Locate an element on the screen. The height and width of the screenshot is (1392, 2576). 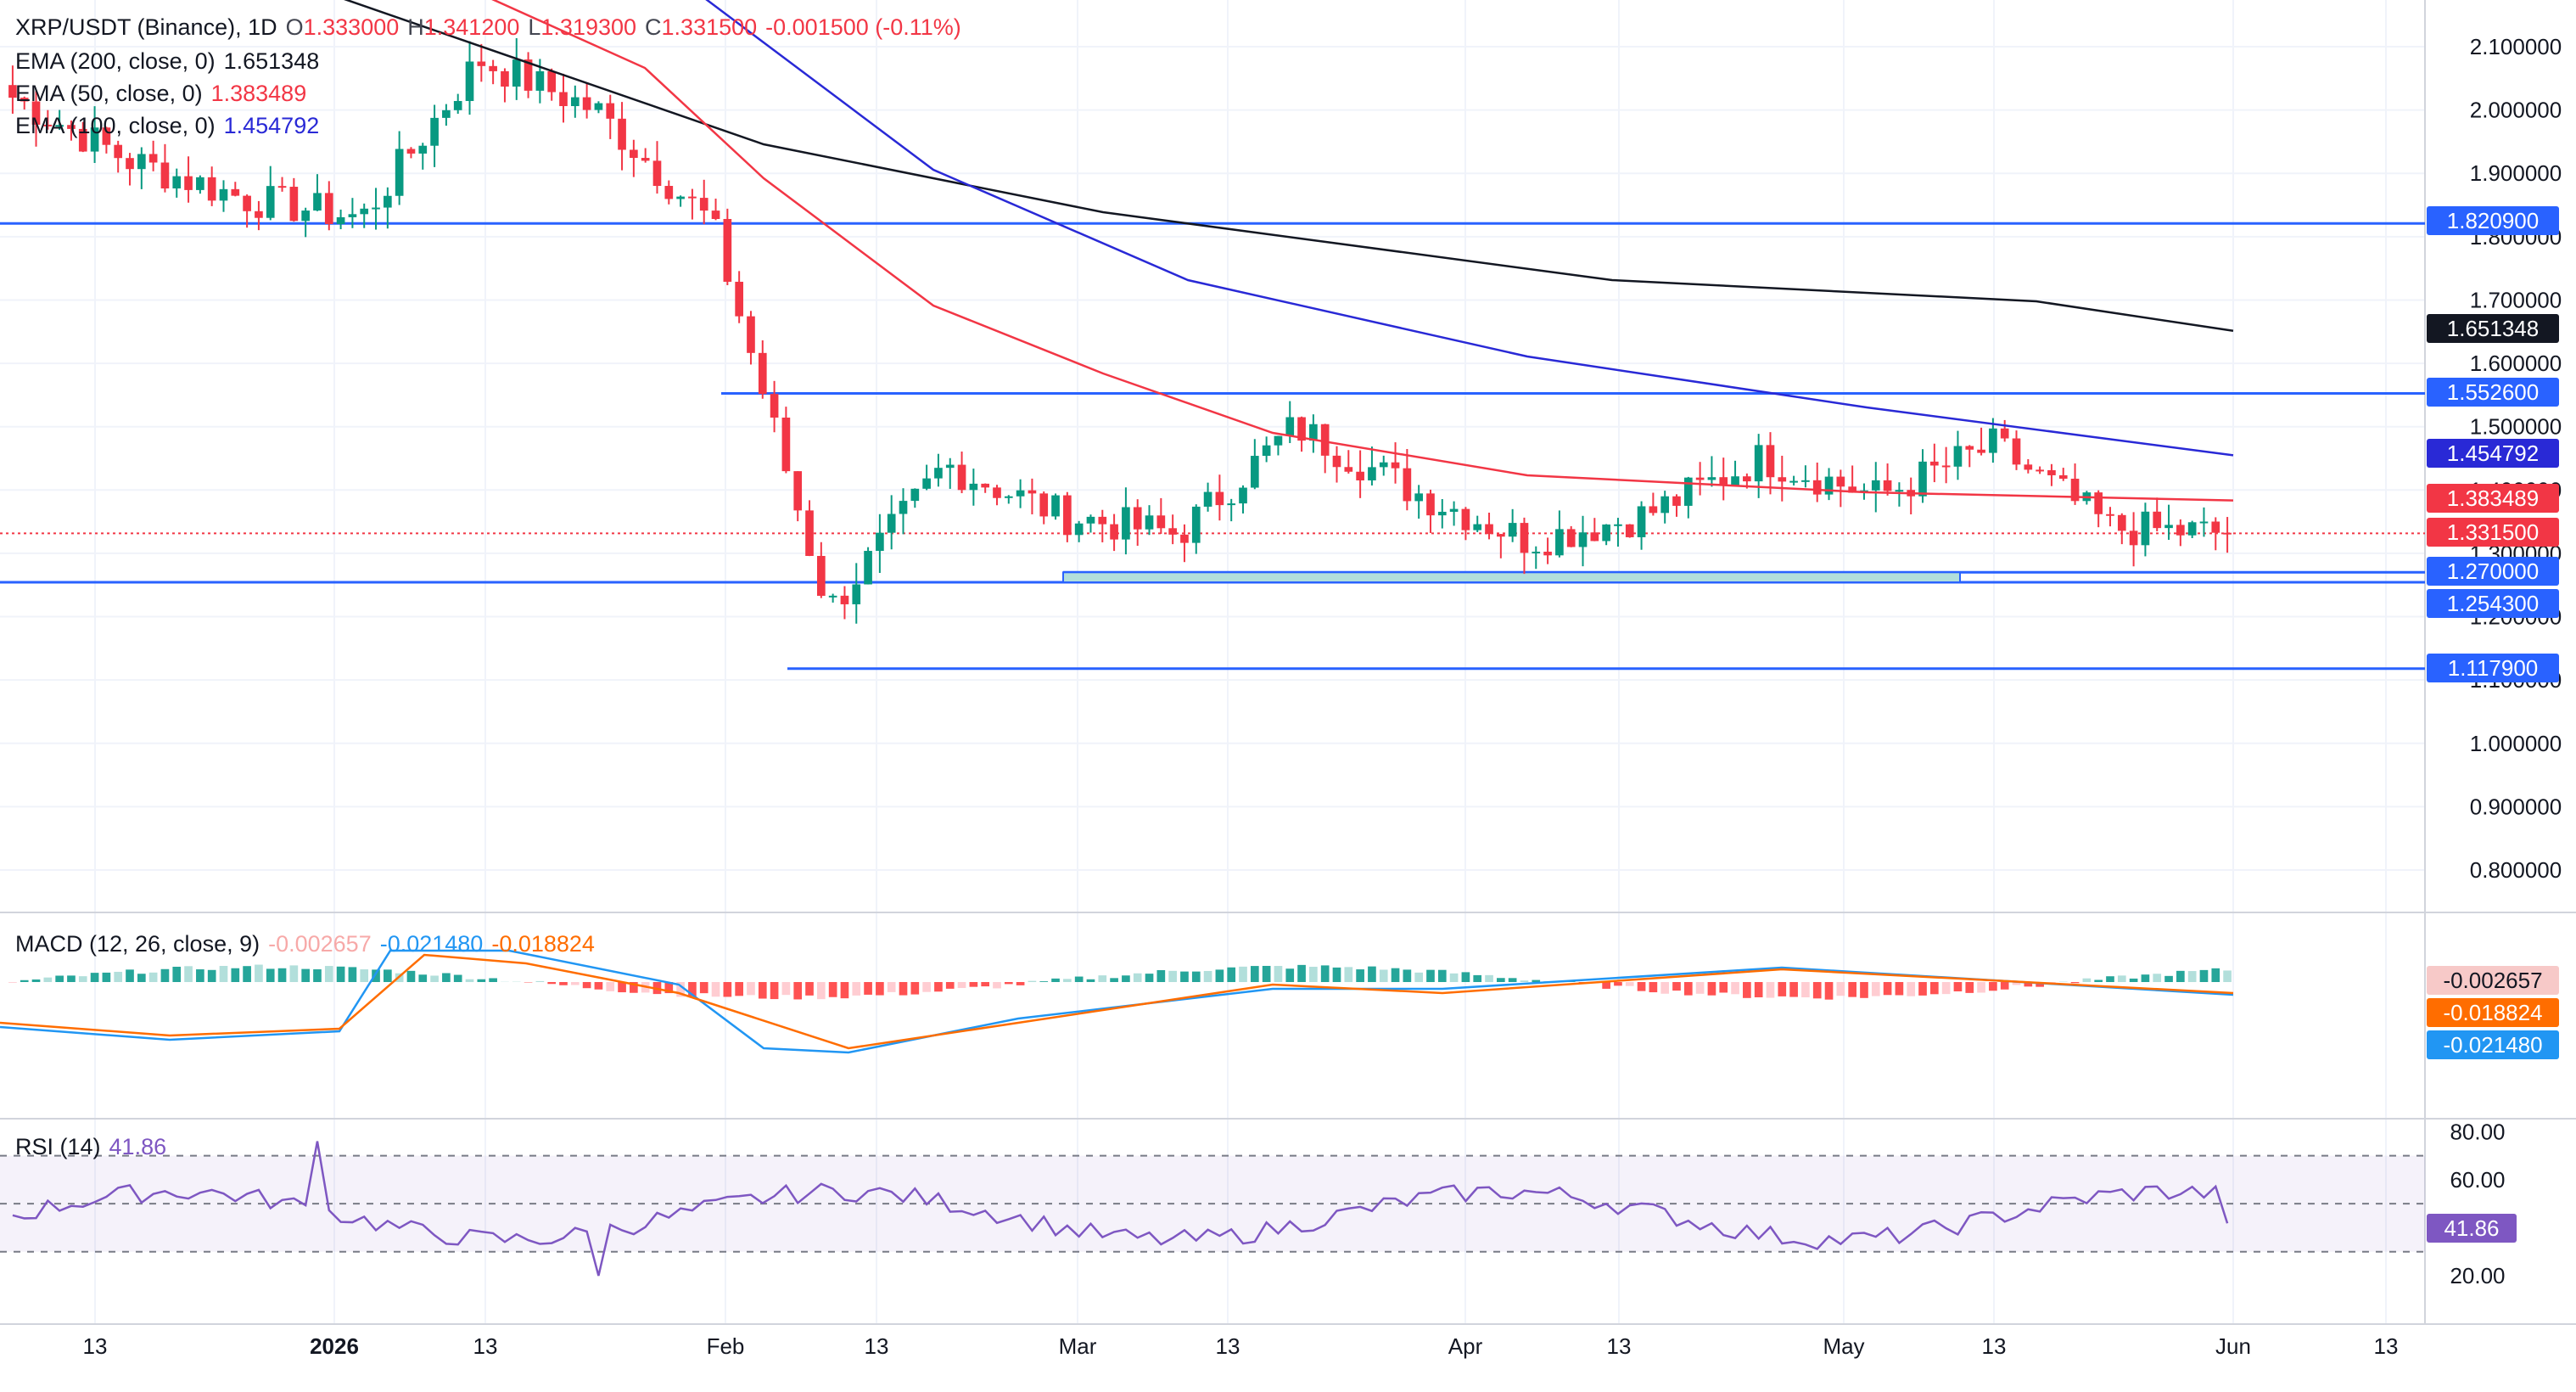
symbol-title: XRP/USDT (Binance), 1D is located at coordinates (146, 27).